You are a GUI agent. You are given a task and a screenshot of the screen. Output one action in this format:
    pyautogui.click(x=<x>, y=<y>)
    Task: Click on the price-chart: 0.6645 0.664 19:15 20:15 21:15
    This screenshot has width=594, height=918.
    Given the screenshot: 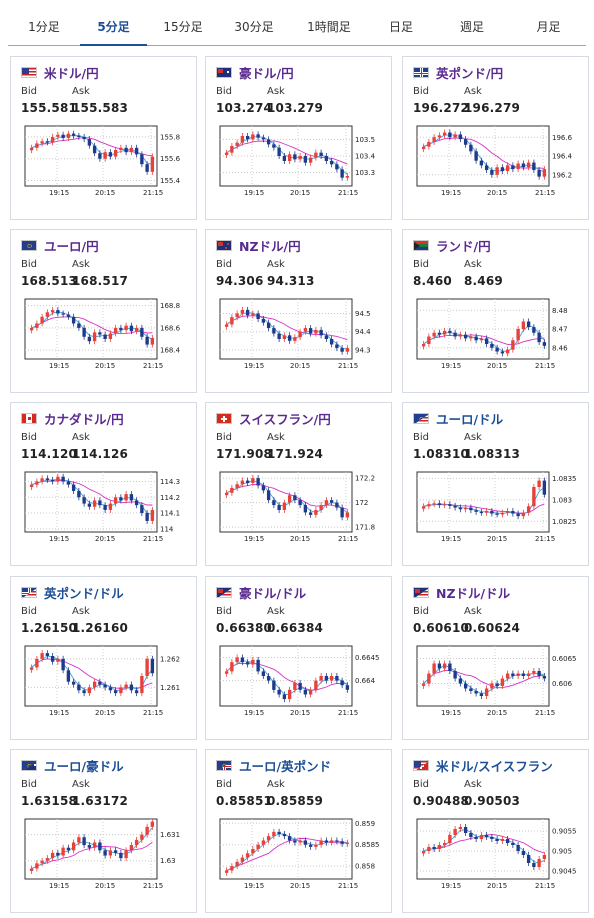 What is the action you would take?
    pyautogui.click(x=301, y=690)
    